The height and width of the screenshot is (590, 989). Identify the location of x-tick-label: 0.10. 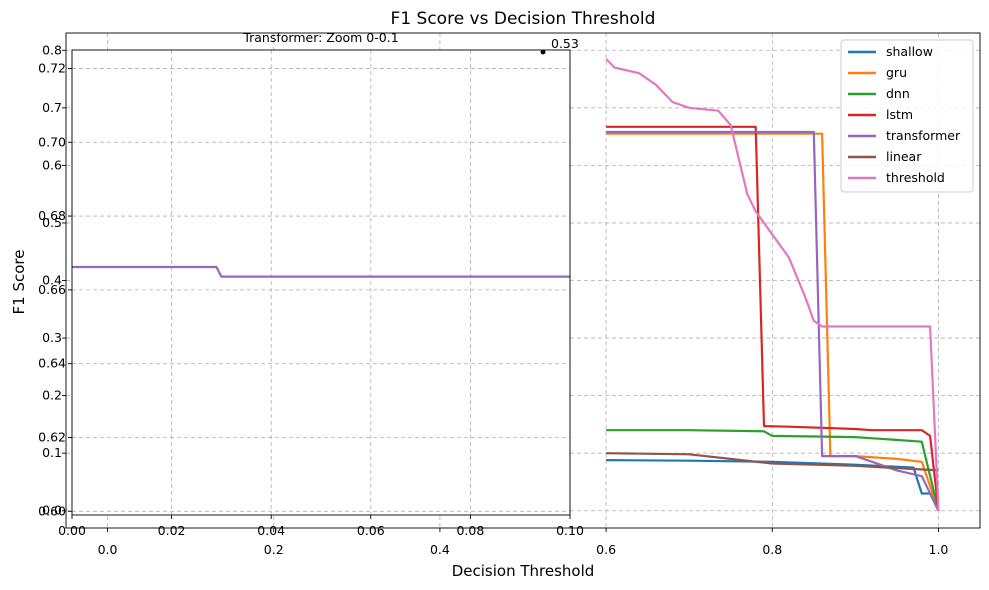
(570, 530).